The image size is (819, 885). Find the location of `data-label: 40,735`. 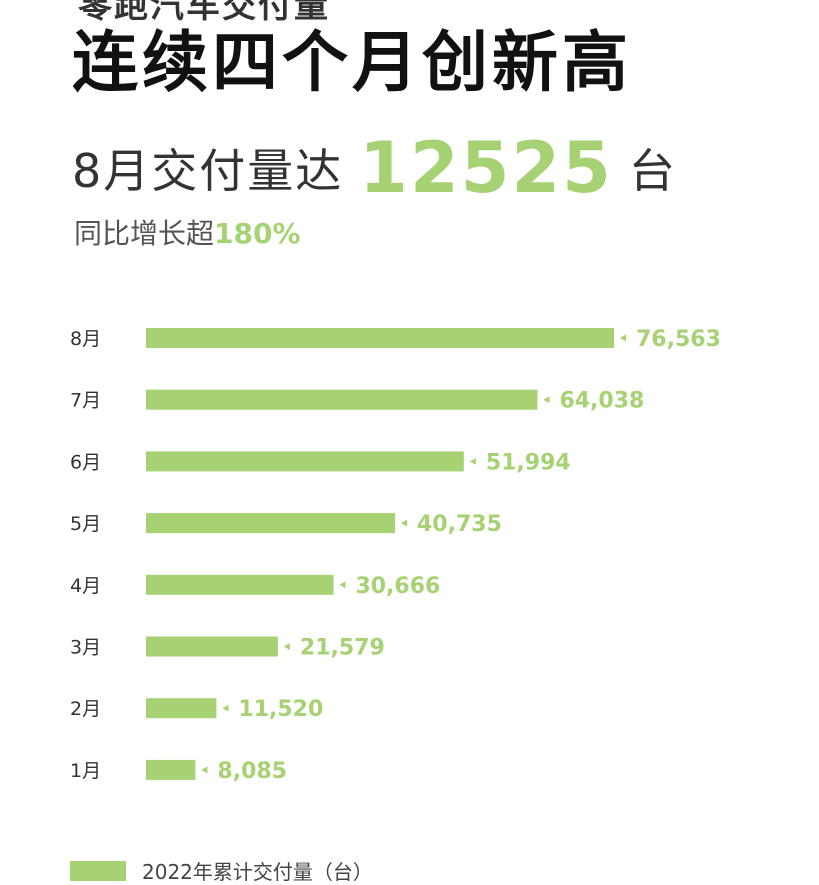

data-label: 40,735 is located at coordinates (459, 524).